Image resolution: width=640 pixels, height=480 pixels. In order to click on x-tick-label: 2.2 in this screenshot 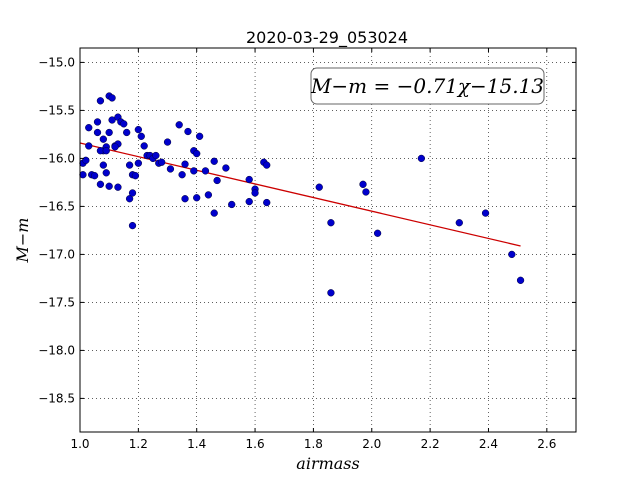, I will do `click(430, 444)`.